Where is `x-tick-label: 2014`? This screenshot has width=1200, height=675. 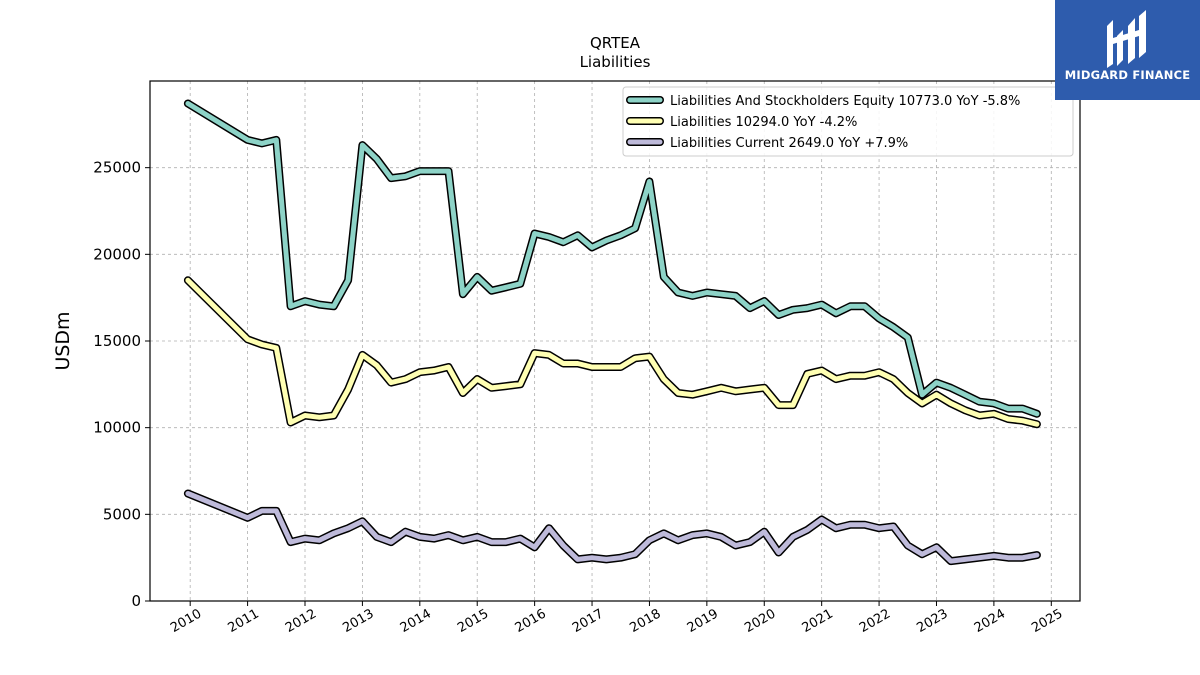
x-tick-label: 2014 is located at coordinates (416, 621).